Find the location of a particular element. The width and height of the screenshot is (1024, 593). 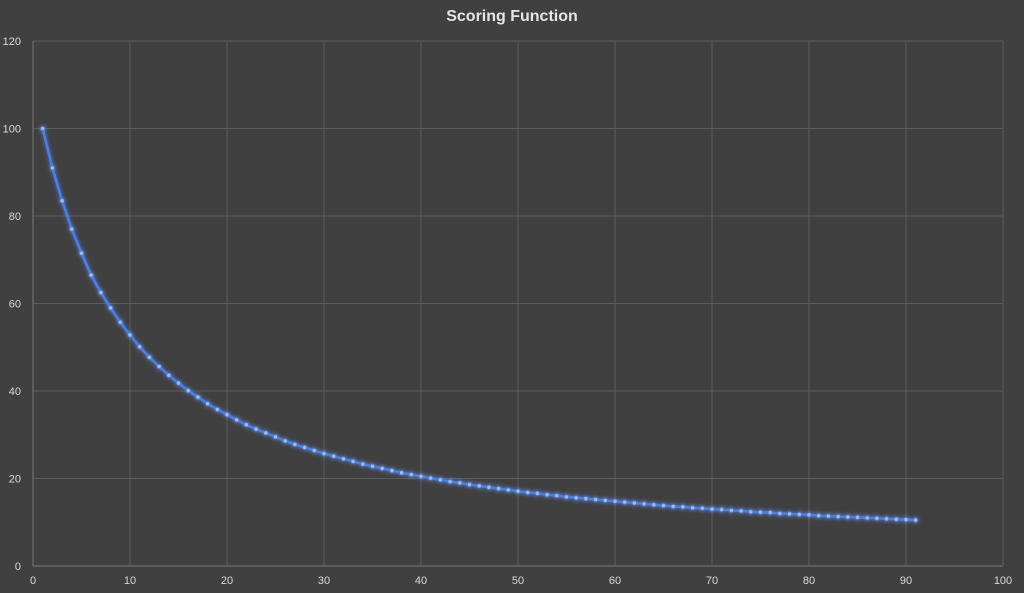

y-tick-label: 40 is located at coordinates (15, 392).